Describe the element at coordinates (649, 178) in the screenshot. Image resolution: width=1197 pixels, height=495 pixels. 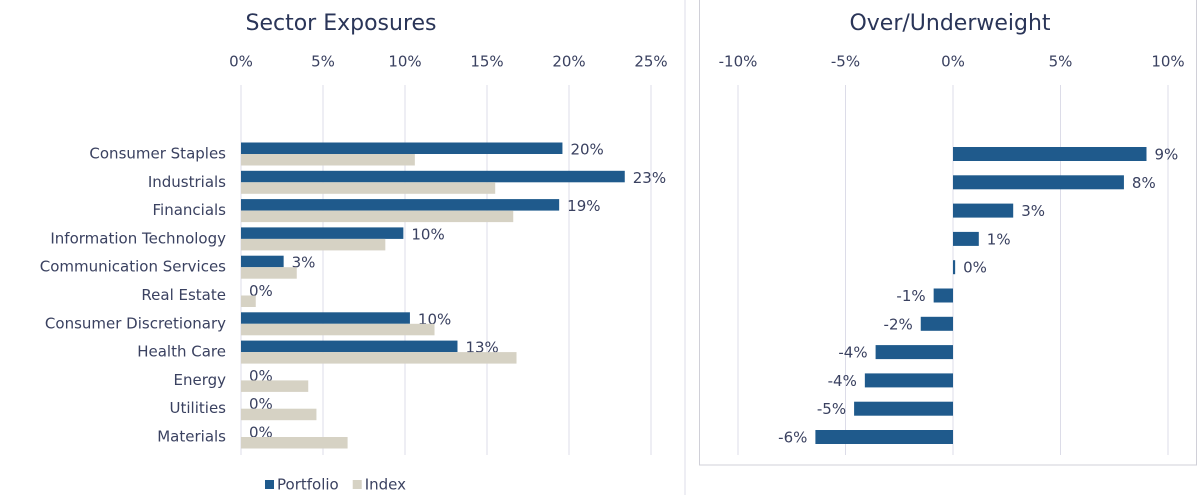
I see `data-label: 23%` at that location.